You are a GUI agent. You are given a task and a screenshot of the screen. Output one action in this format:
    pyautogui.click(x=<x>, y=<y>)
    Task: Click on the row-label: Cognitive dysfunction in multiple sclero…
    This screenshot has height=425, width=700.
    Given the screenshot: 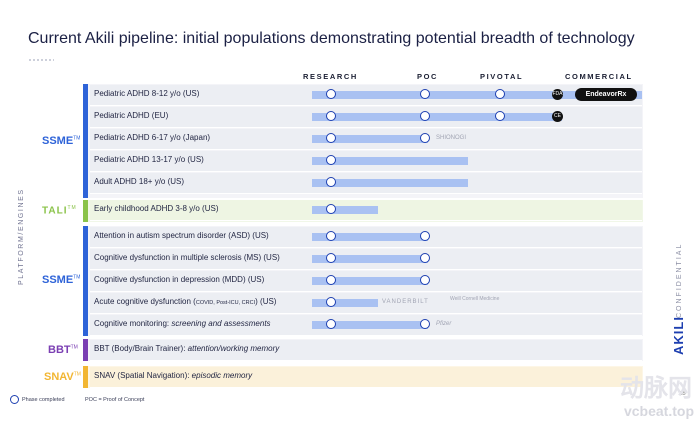 What is the action you would take?
    pyautogui.click(x=187, y=257)
    